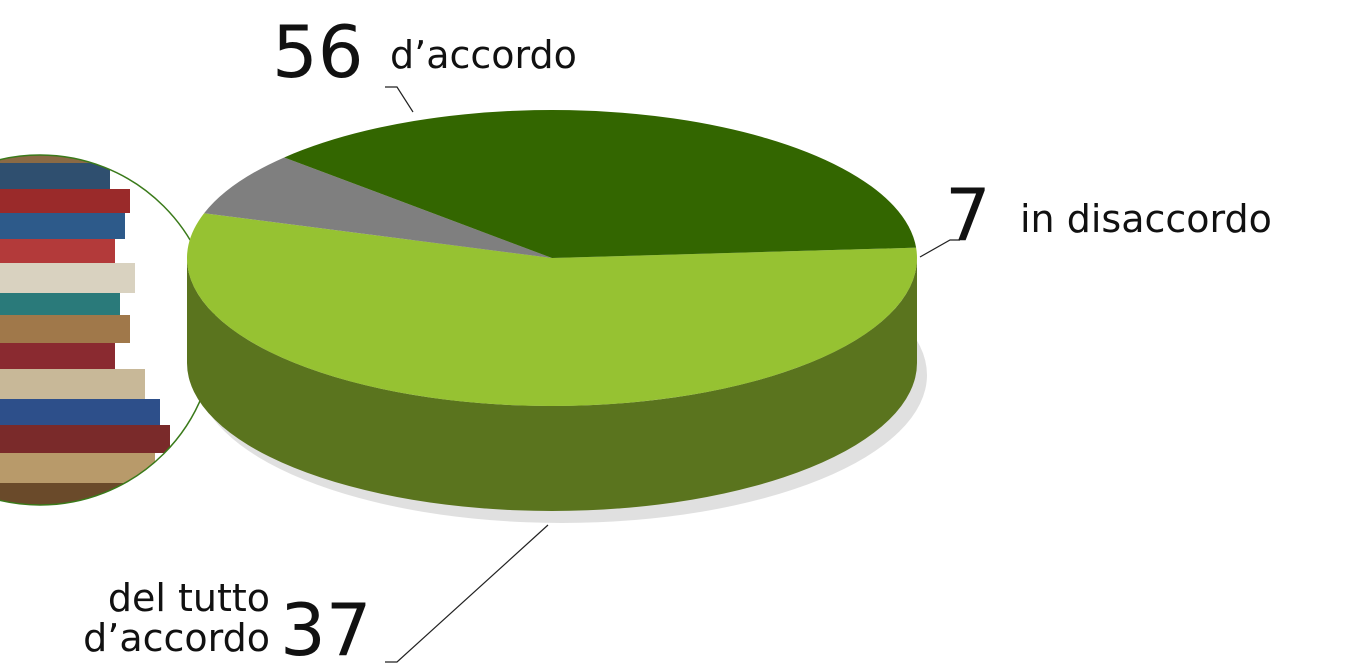  Describe the element at coordinates (968, 215) in the screenshot. I see `value-label: 7` at that location.